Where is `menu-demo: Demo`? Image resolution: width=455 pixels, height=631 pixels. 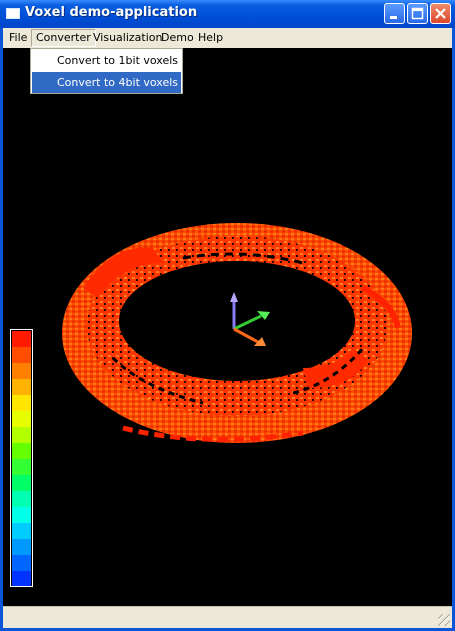 menu-demo: Demo is located at coordinates (177, 37).